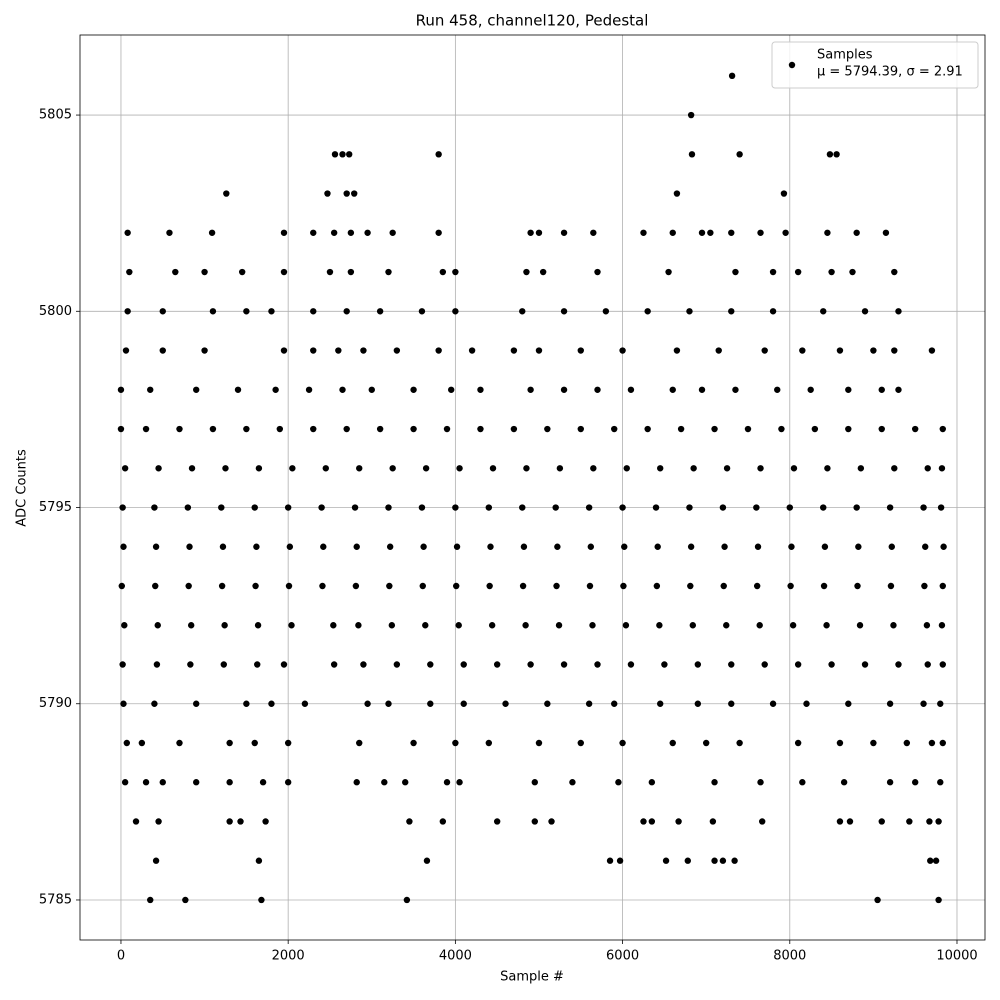  Describe the element at coordinates (622, 956) in the screenshot. I see `x-tick-label: 6000` at that location.